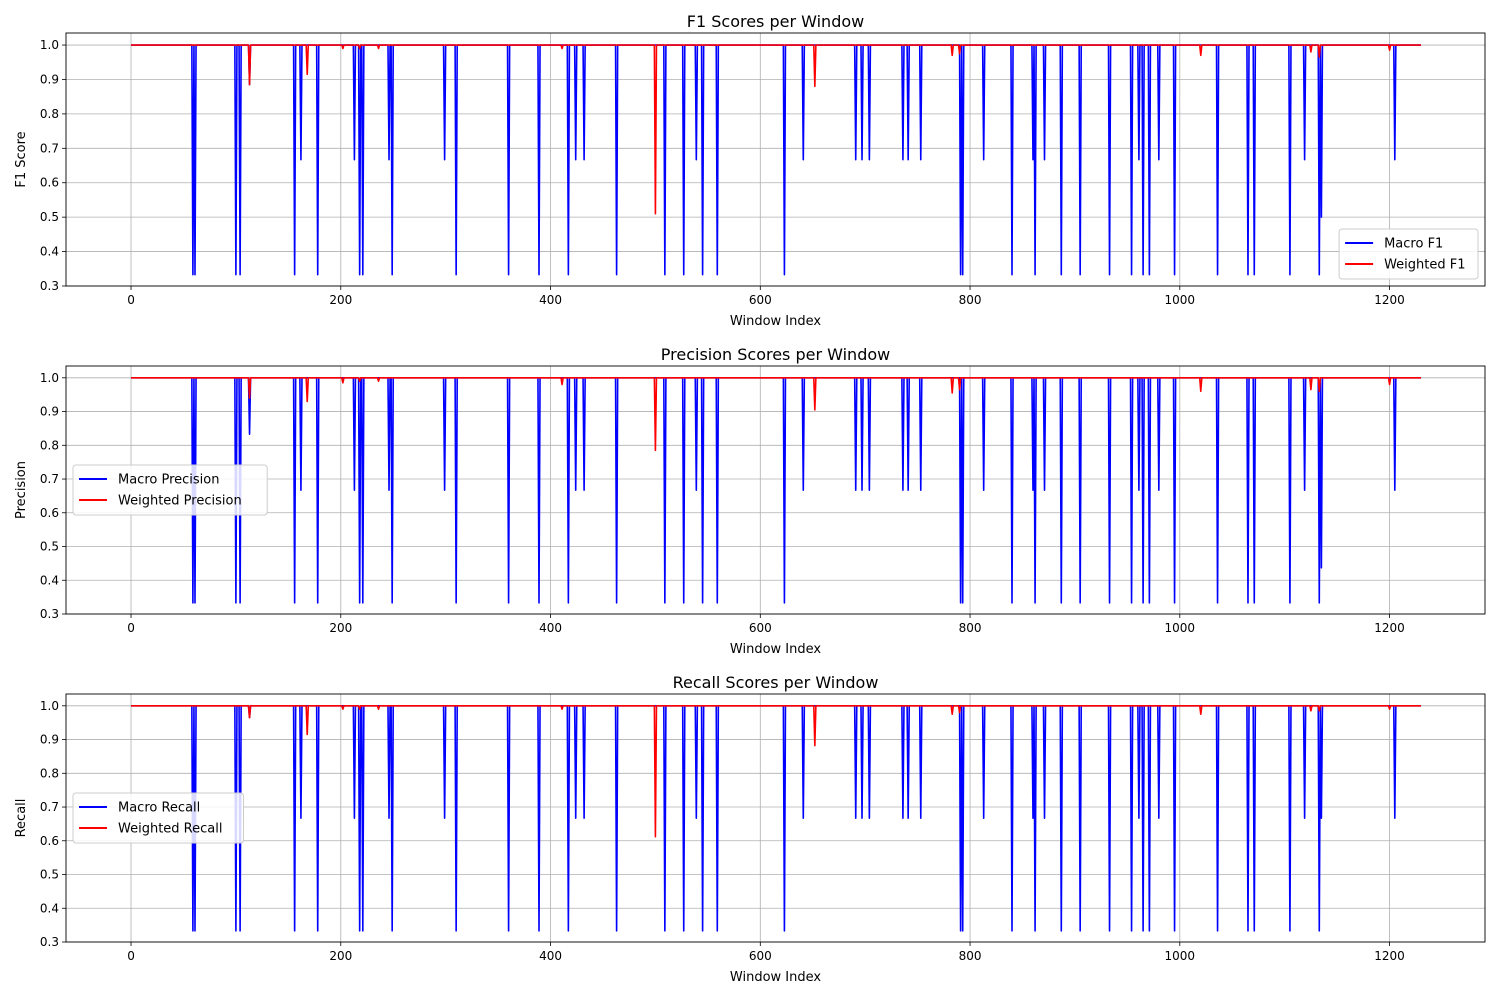  What do you see at coordinates (21, 490) in the screenshot?
I see `y-axis-label: Precision` at bounding box center [21, 490].